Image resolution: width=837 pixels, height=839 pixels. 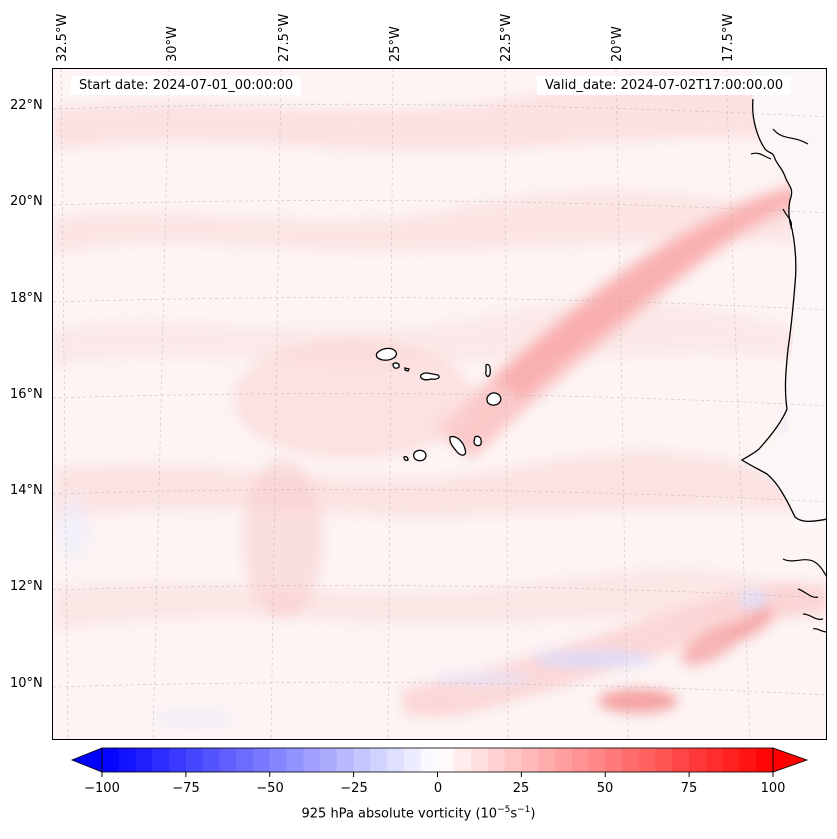 I want to click on lon-label-22-5w: 22.5°W, so click(x=506, y=37).